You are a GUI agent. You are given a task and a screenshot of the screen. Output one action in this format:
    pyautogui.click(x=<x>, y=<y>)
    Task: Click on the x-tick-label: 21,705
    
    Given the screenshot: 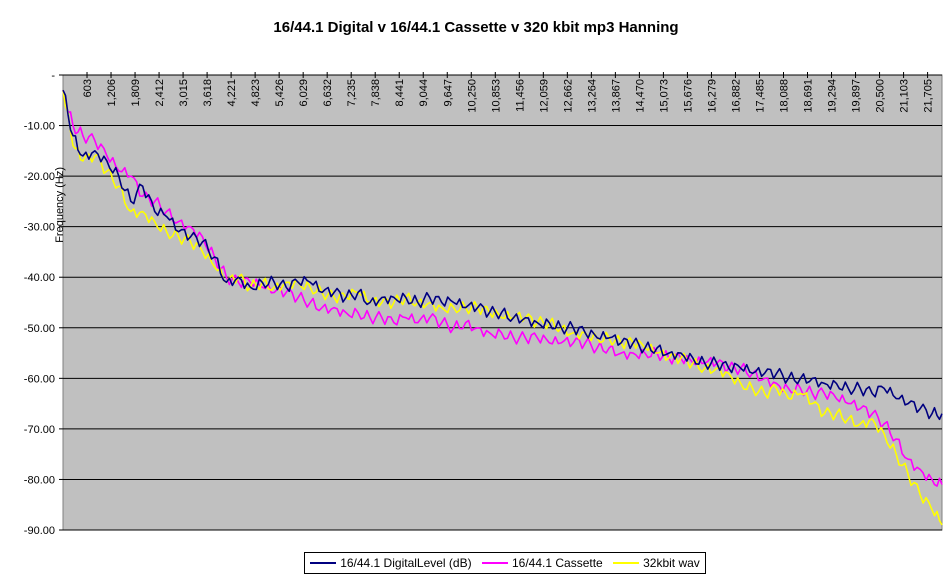 What is the action you would take?
    pyautogui.click(x=929, y=96)
    